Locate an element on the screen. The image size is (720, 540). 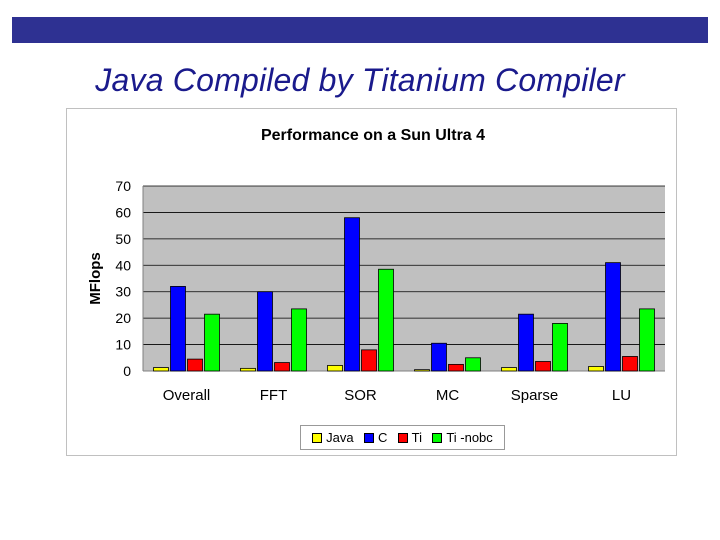
y-tick-label: 40 is located at coordinates (123, 265).